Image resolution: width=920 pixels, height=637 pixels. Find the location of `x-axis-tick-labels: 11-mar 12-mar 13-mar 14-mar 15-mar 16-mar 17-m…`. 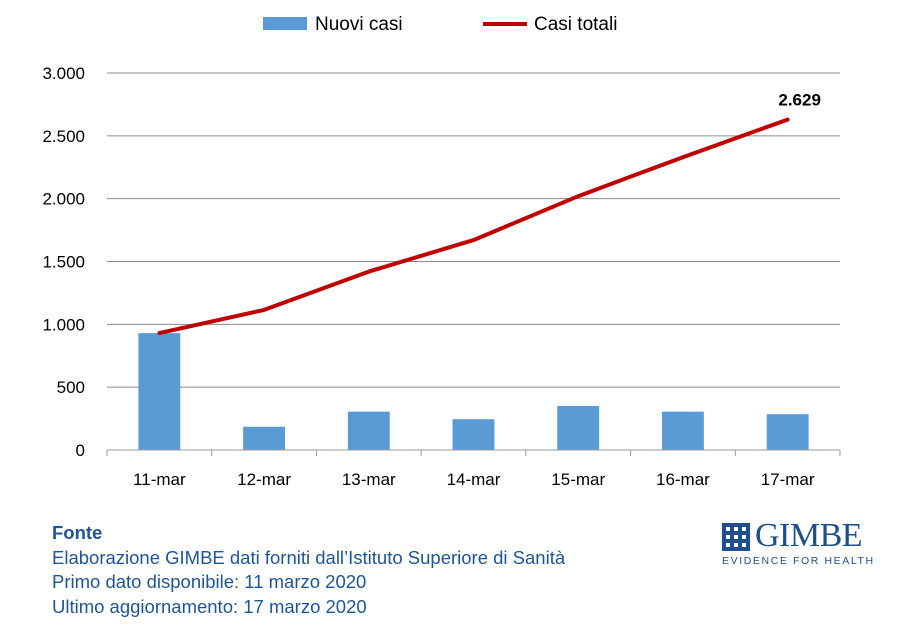

x-axis-tick-labels: 11-mar 12-mar 13-mar 14-mar 15-mar 16-mar 17-m… is located at coordinates (474, 479).